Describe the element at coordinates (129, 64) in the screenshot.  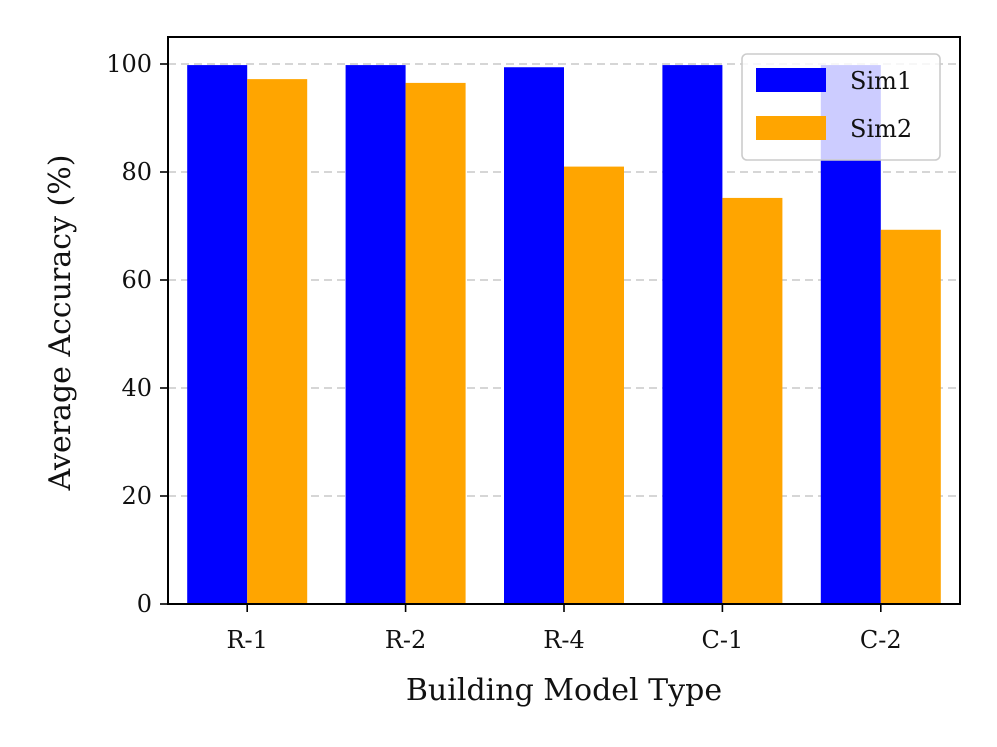
I see `y-tick-label: 100` at that location.